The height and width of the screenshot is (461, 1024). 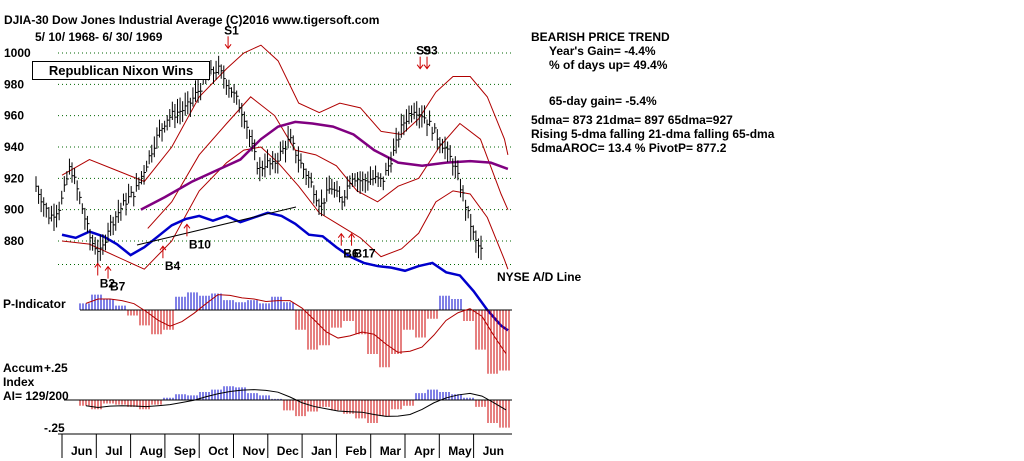 What do you see at coordinates (56, 368) in the screenshot?
I see `ai-tick-plus: +.25` at bounding box center [56, 368].